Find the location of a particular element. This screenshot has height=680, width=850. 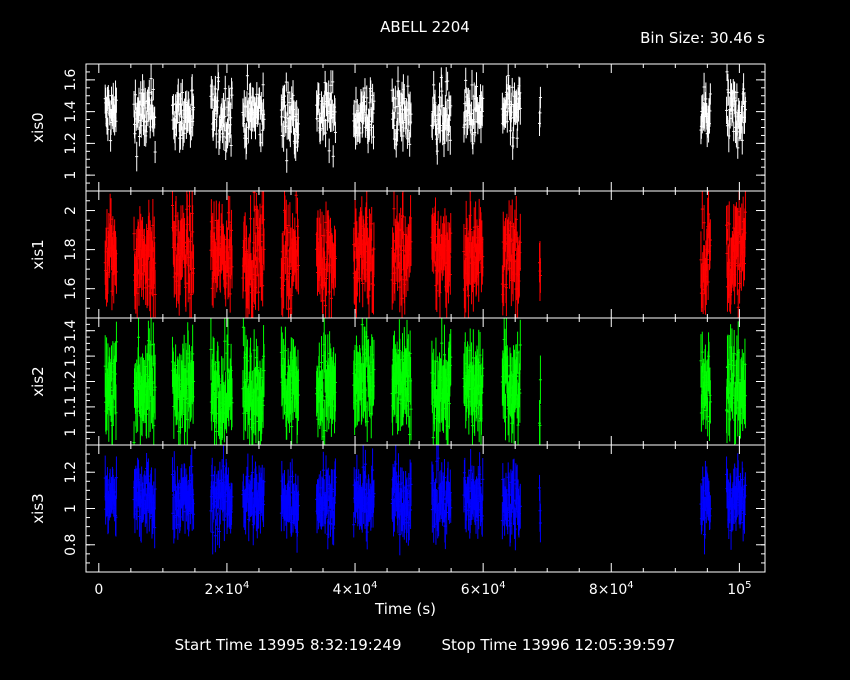

y-axis-label: xis0 is located at coordinates (38, 127).